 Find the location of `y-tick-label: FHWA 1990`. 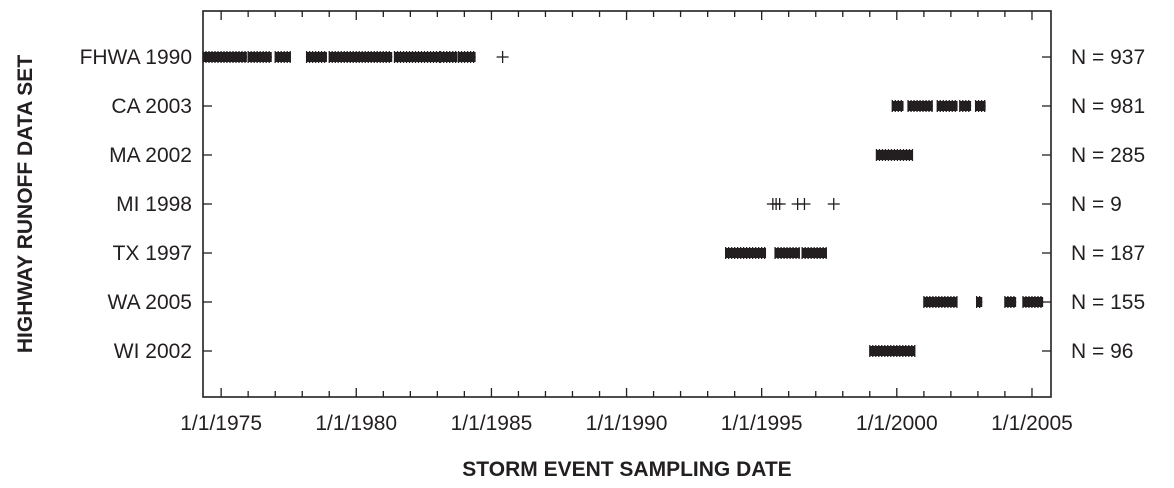

y-tick-label: FHWA 1990 is located at coordinates (136, 57).